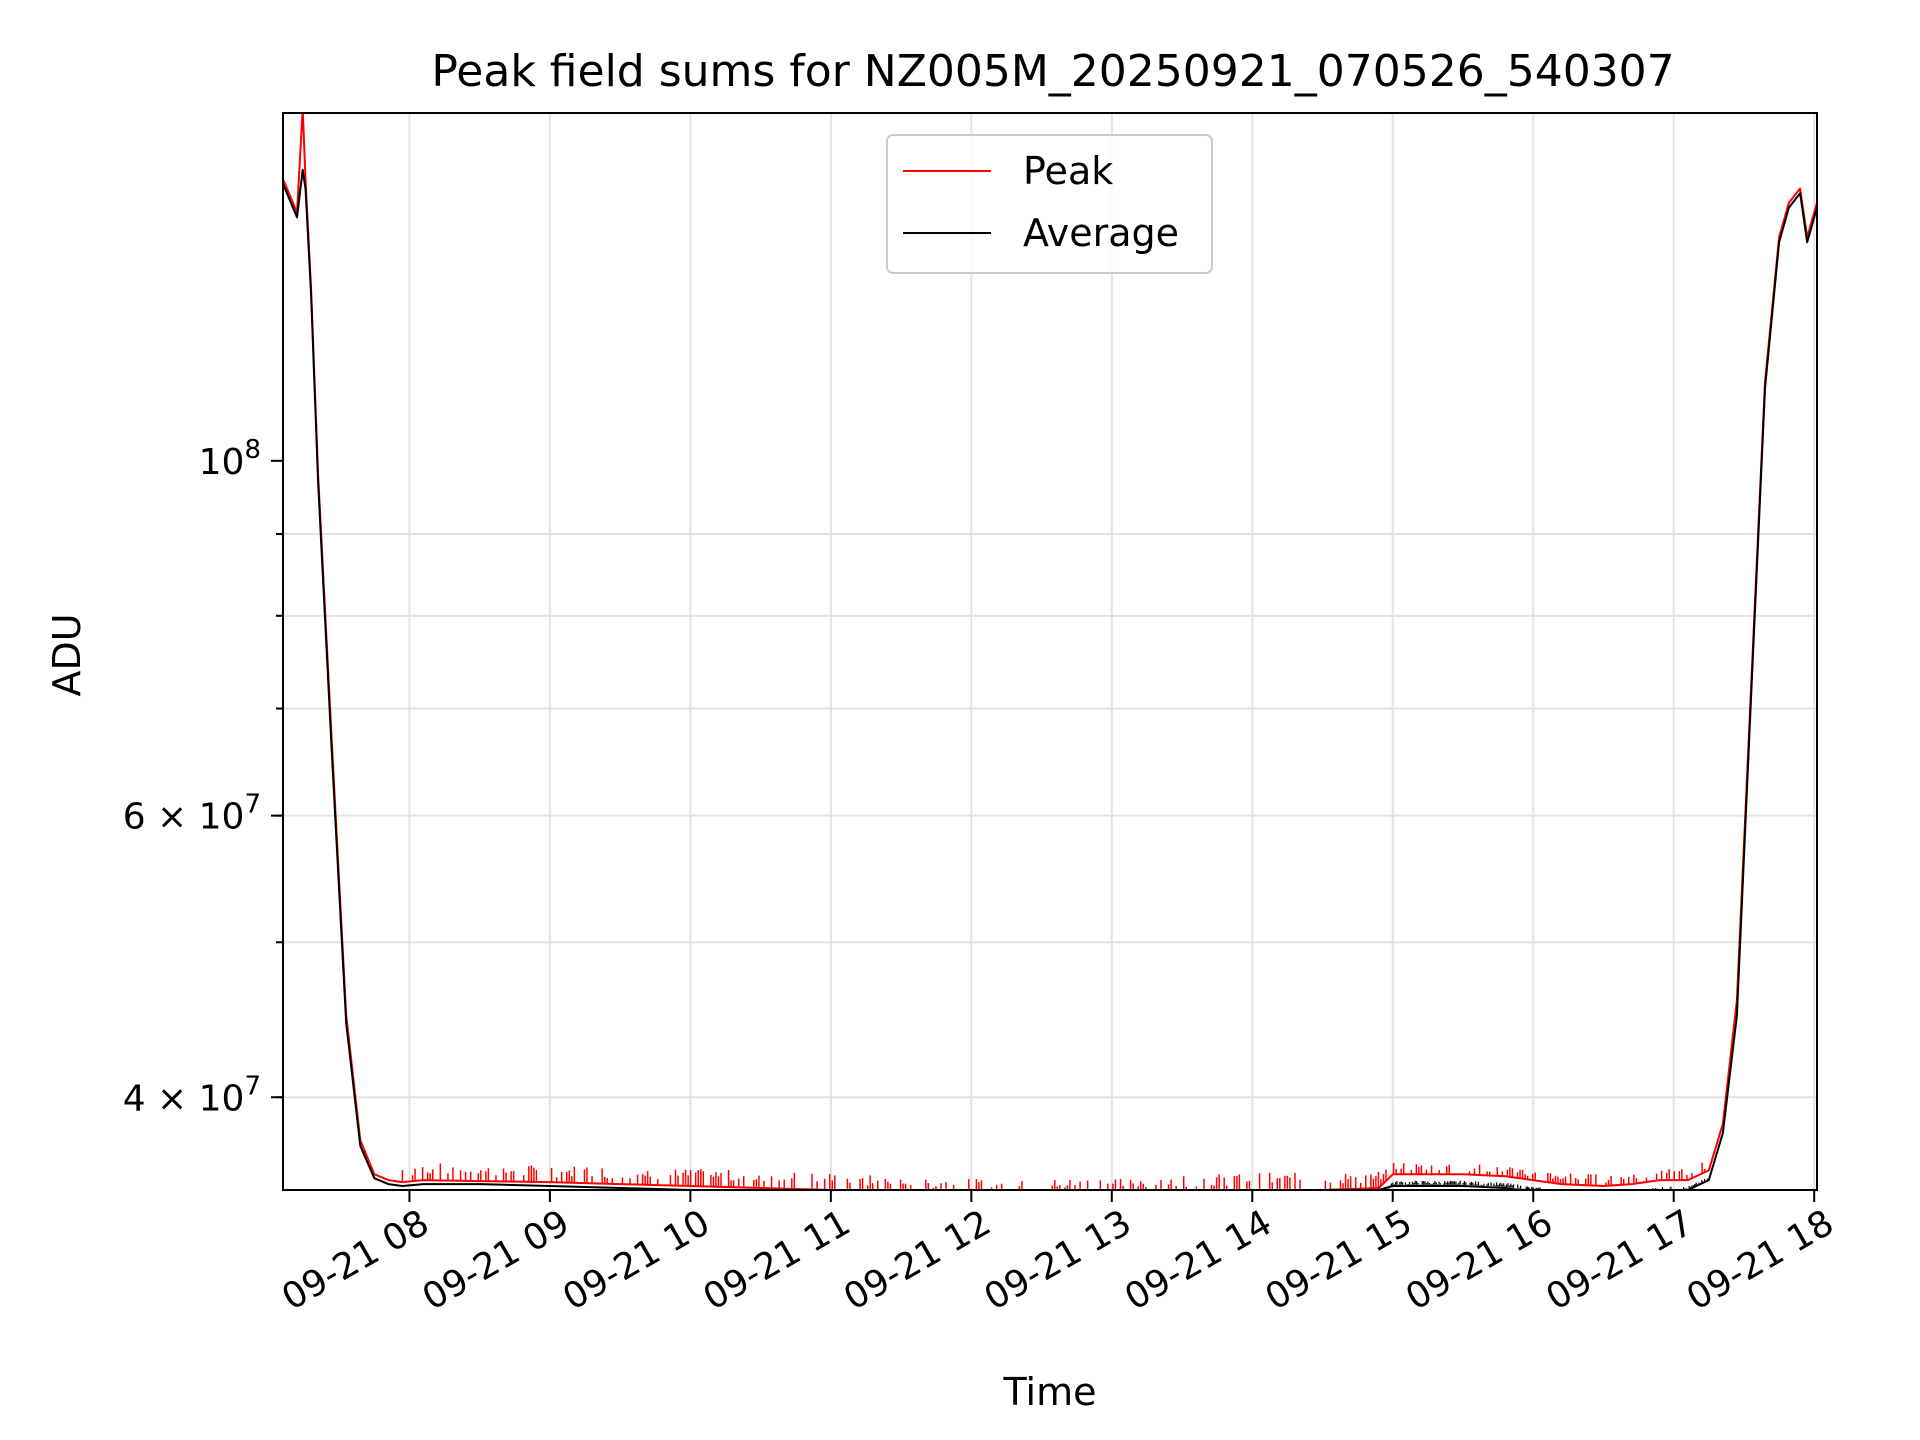 Image resolution: width=1920 pixels, height=1440 pixels. Describe the element at coordinates (1068, 171) in the screenshot. I see `legend-label-peak: Peak` at that location.